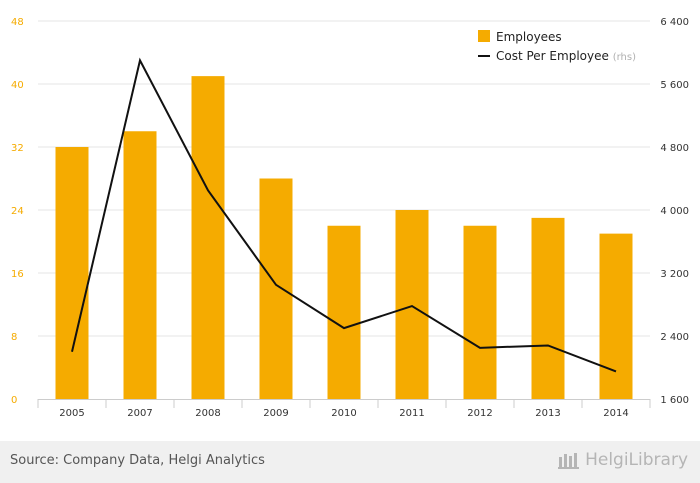 This screenshot has height=483, width=700. I want to click on left-axis-ticks: 0 8 16 24 32 40 48, so click(17, 211).